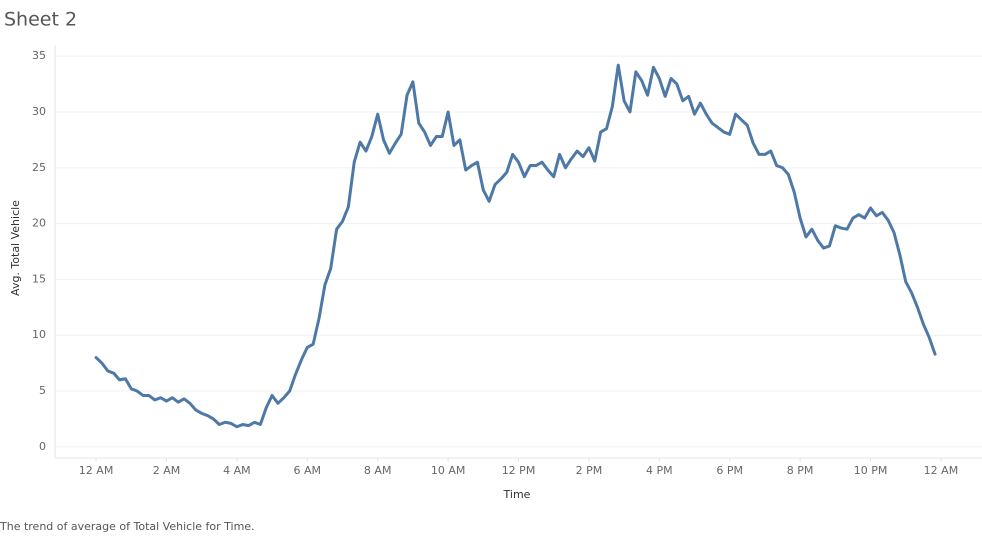  Describe the element at coordinates (39, 223) in the screenshot. I see `y-tick-label: 20` at that location.